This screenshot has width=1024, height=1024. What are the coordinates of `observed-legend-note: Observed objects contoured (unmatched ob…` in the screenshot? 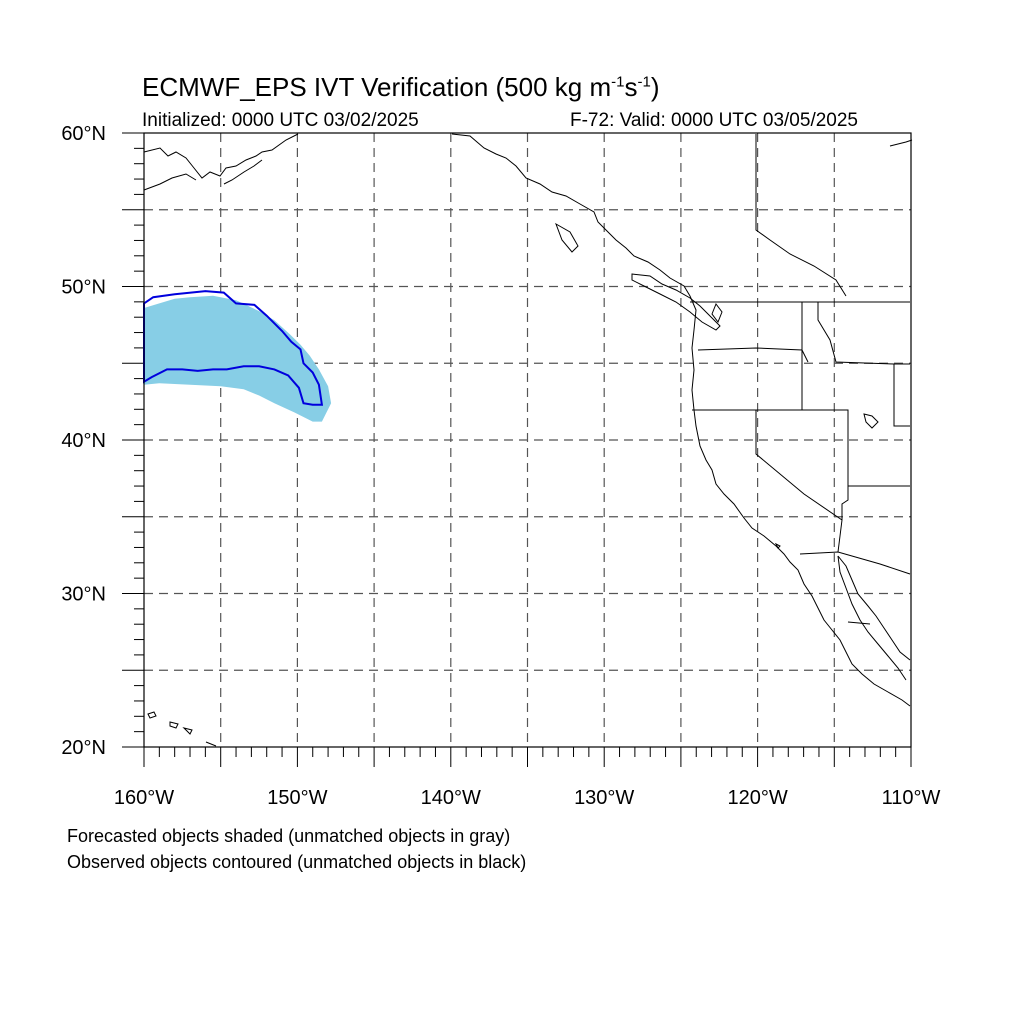 It's located at (297, 862).